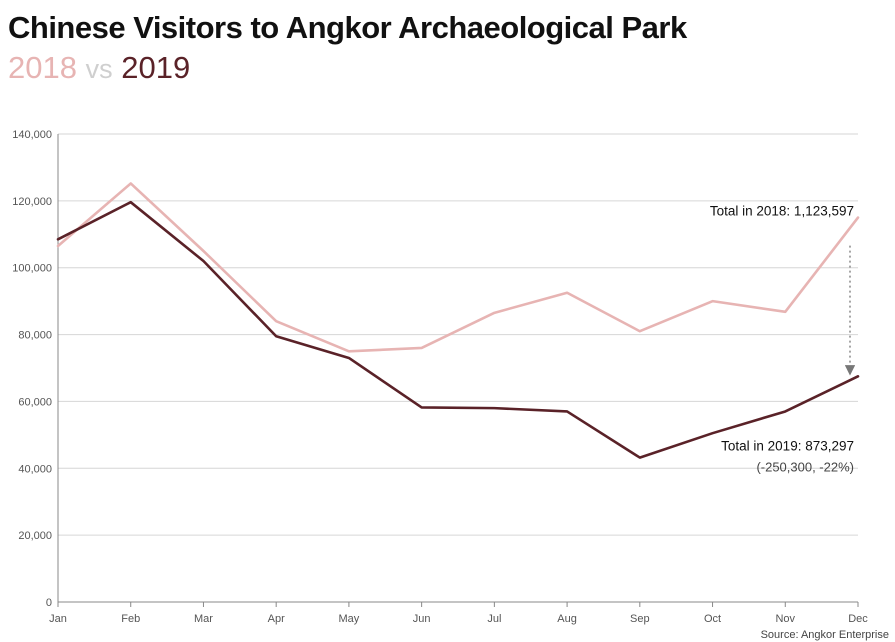 This screenshot has height=642, width=895. What do you see at coordinates (276, 619) in the screenshot?
I see `x-tick-label: Apr` at bounding box center [276, 619].